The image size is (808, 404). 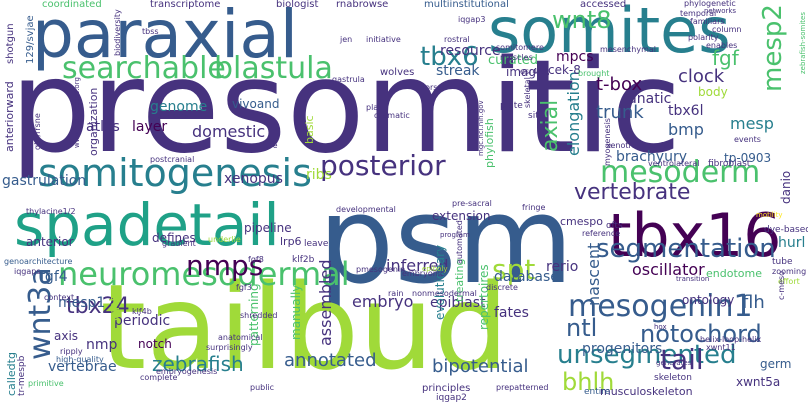 I want to click on word: curated, so click(x=513, y=60).